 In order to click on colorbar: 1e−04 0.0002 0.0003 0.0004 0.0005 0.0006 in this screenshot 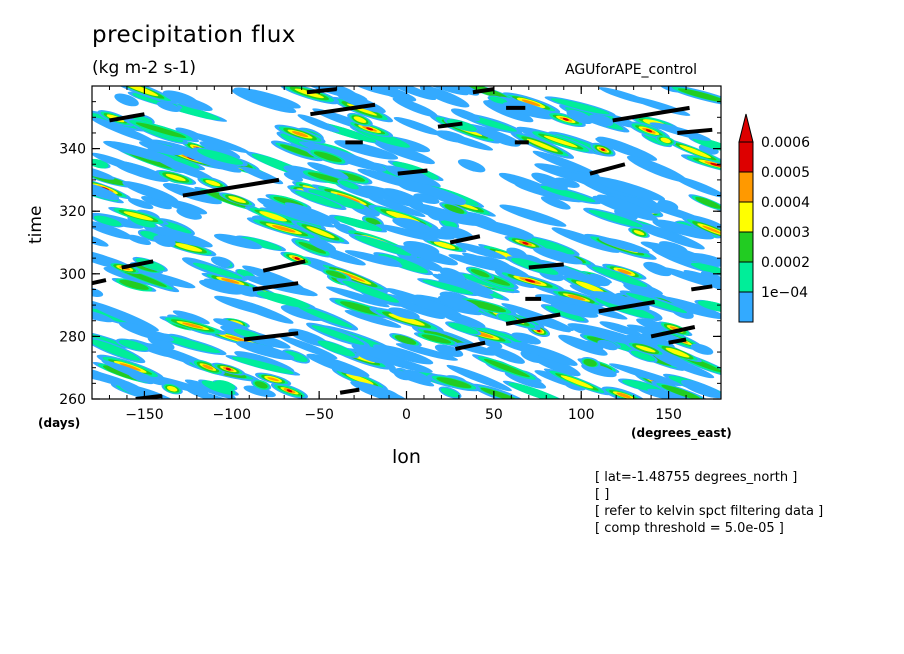, I will do `click(774, 218)`.